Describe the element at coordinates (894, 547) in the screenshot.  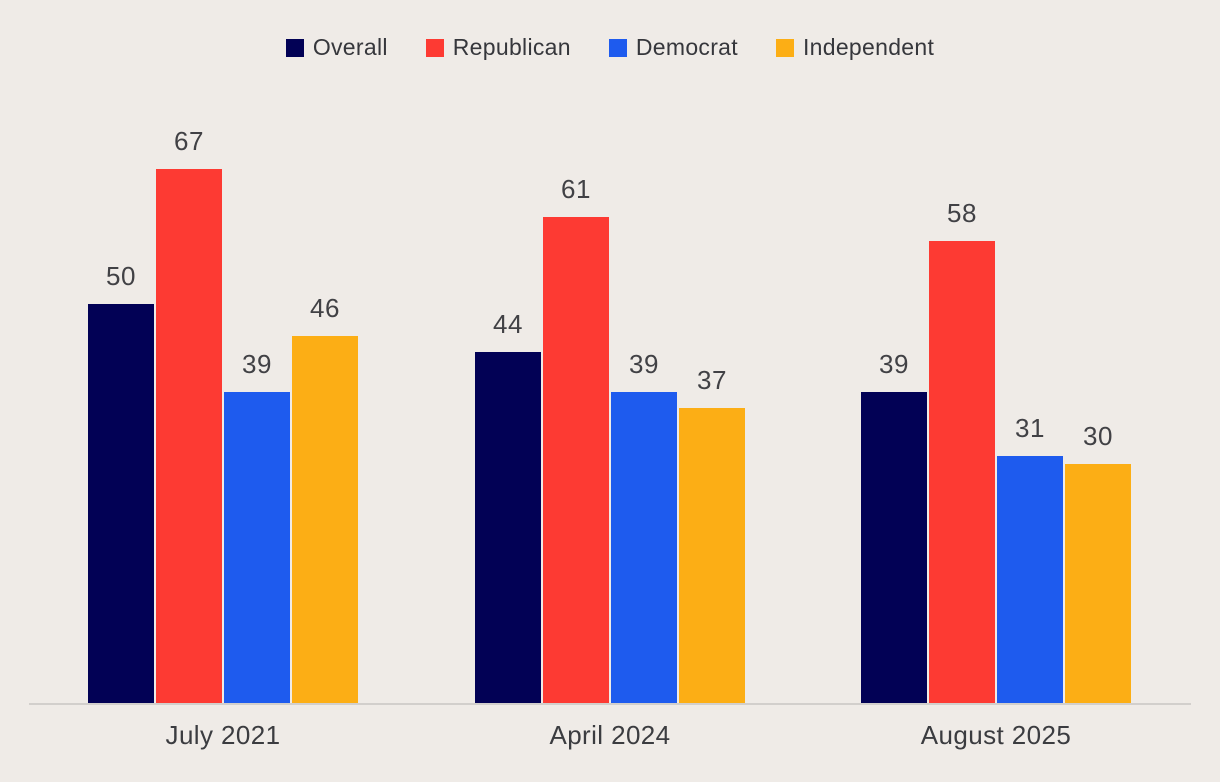
I see `bar-overall-august-2025` at that location.